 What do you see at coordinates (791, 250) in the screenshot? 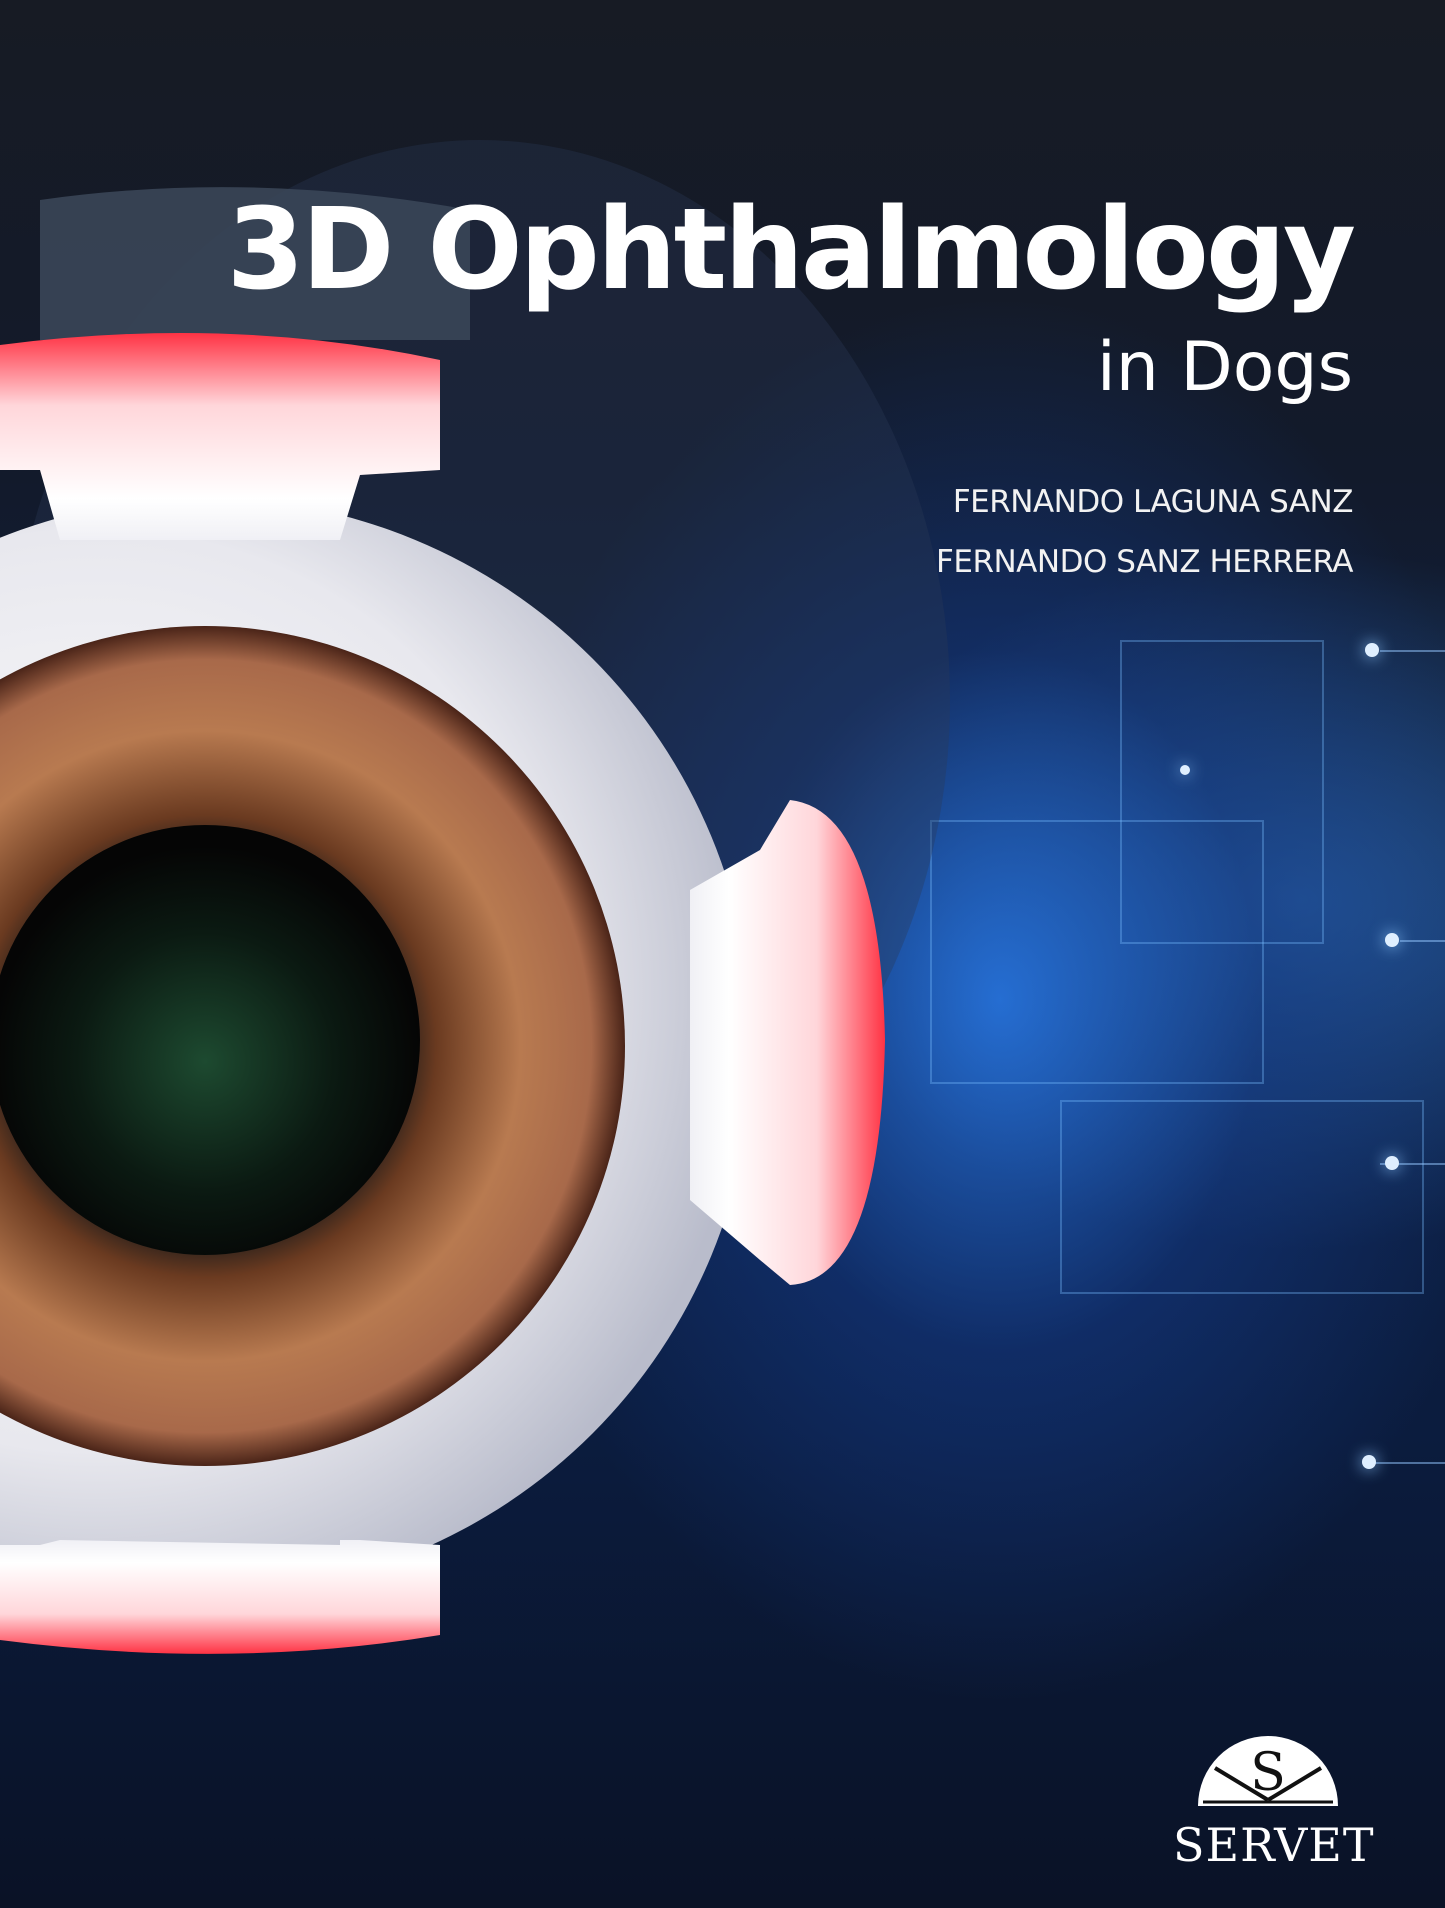
I see `book-title: 3D Ophthalmology` at bounding box center [791, 250].